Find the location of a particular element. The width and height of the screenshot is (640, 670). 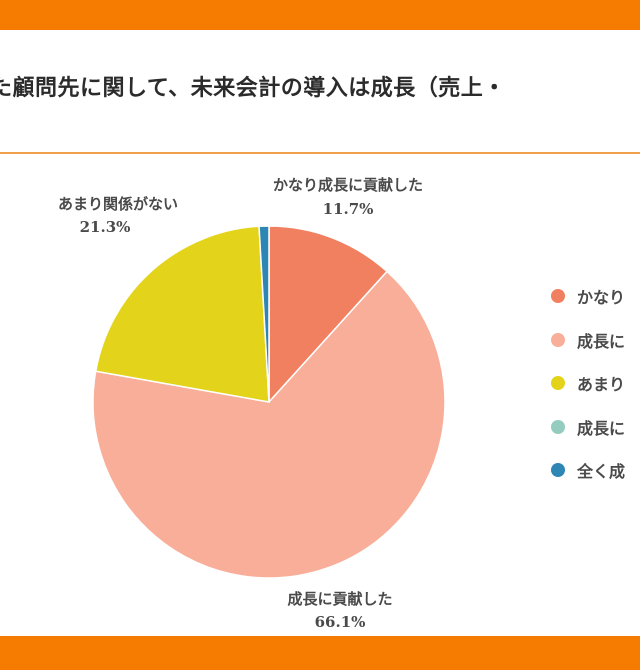

slice-percent-label: 11.7% is located at coordinates (348, 209).